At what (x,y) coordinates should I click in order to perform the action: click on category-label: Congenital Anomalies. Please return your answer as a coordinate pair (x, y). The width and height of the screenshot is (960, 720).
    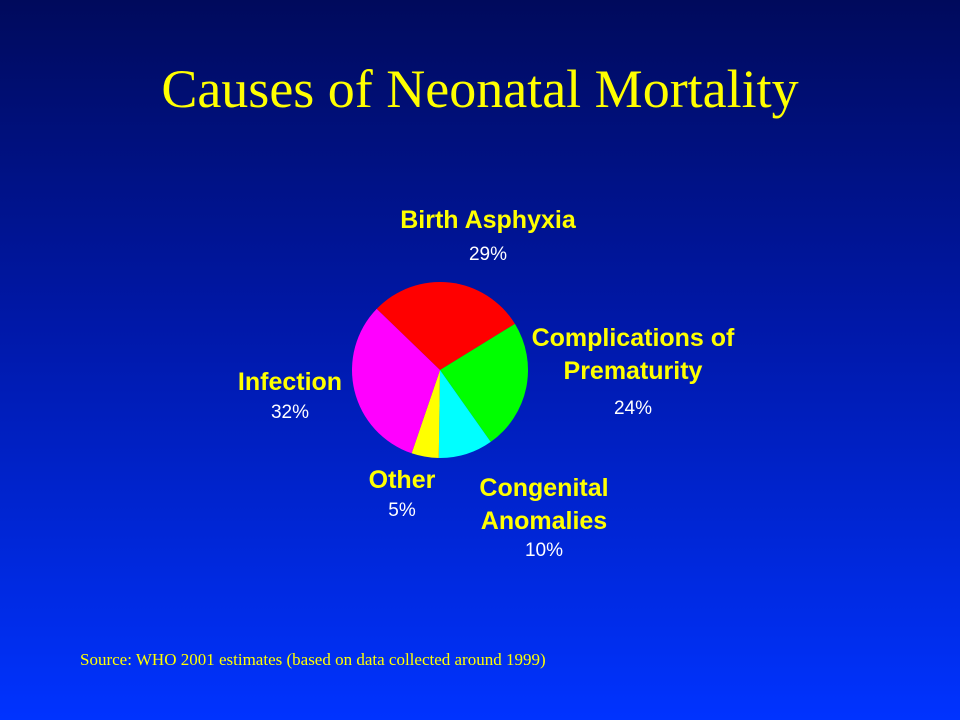
    Looking at the image, I should click on (544, 504).